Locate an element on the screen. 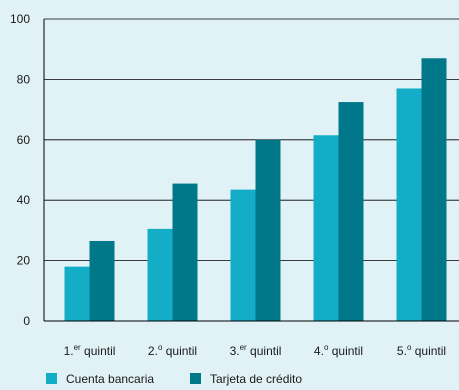 Image resolution: width=459 pixels, height=390 pixels. legend-label-2: Tarjeta de crédito is located at coordinates (256, 379).